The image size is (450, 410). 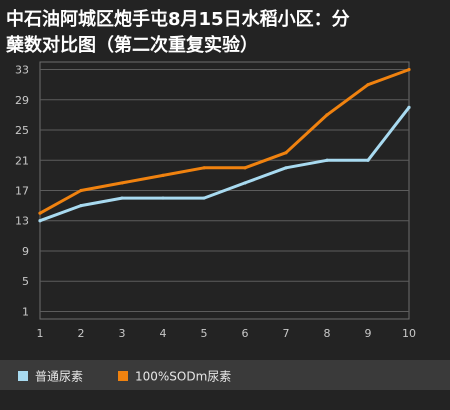 What do you see at coordinates (178, 19) in the screenshot?
I see `chart-title-line-1: 中石油阿城区炮手屯8月15日水稻小区：分` at bounding box center [178, 19].